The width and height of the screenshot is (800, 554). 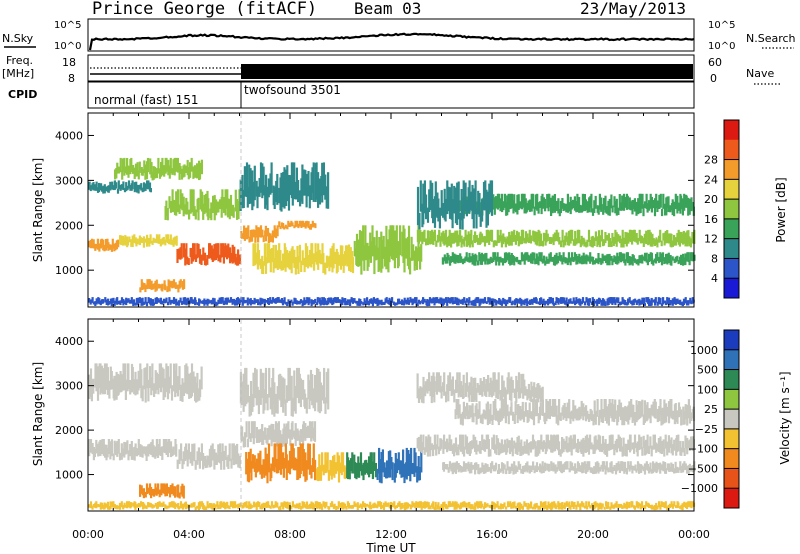 I want to click on colorbar-tick-label: 20, so click(x=711, y=199).